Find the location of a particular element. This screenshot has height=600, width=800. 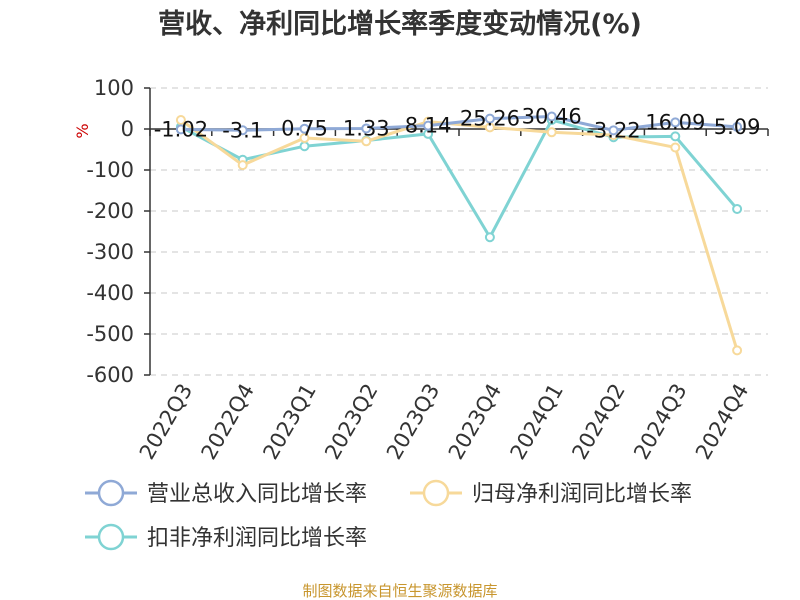

x-tick-label: 2023Q3 is located at coordinates (413, 421).